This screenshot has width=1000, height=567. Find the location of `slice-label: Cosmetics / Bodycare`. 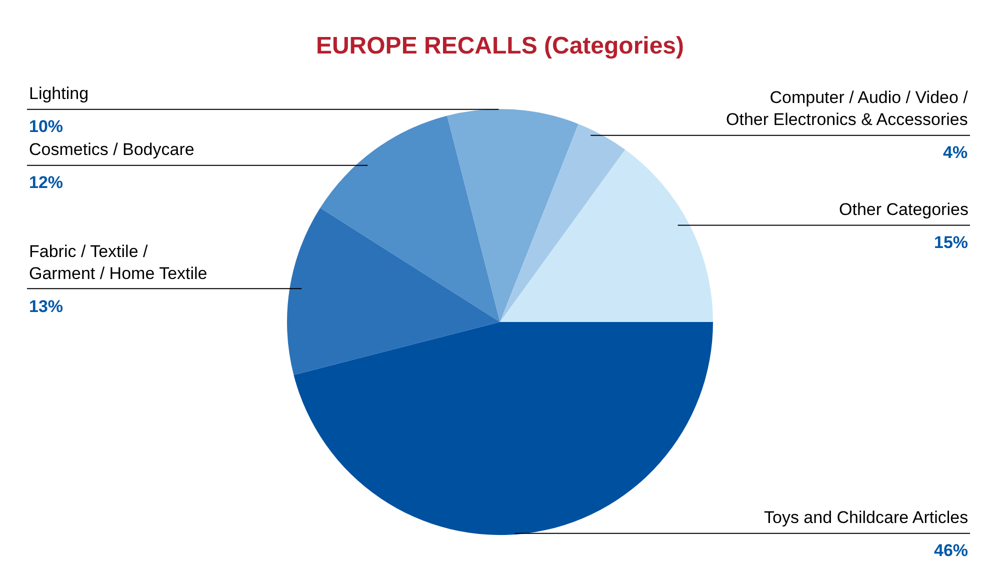

slice-label: Cosmetics / Bodycare is located at coordinates (111, 149).